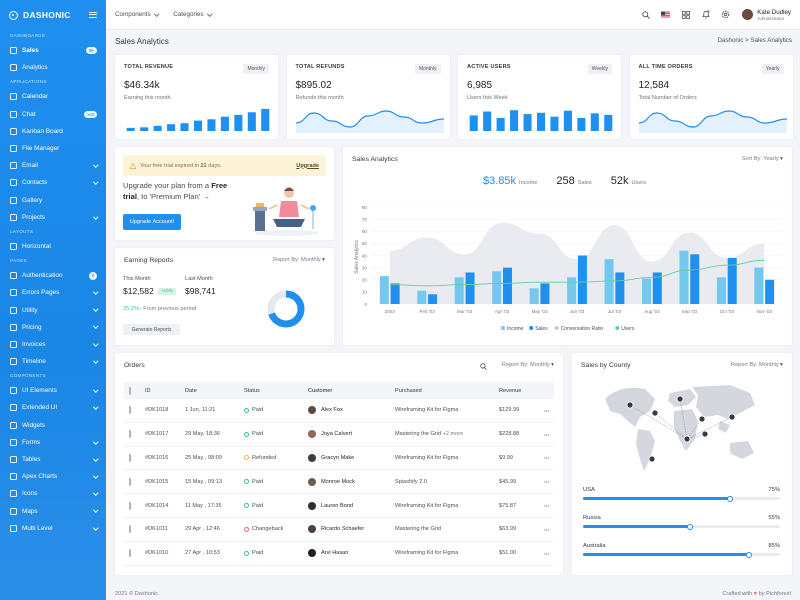 This screenshot has height=600, width=800. What do you see at coordinates (599, 69) in the screenshot?
I see `stat-period-select: Weekly` at bounding box center [599, 69].